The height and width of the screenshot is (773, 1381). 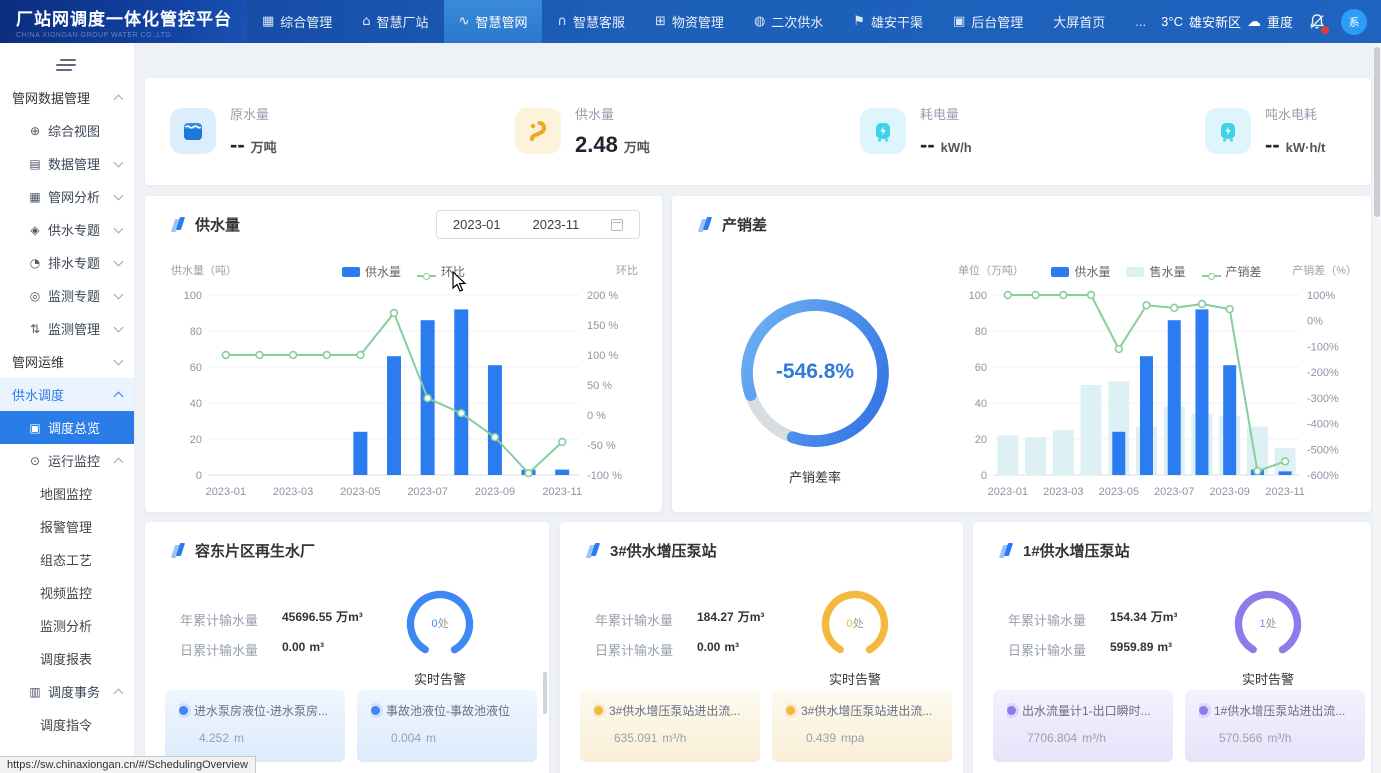 I want to click on nav-item-big-screen: 大屏首页, so click(x=1079, y=22).